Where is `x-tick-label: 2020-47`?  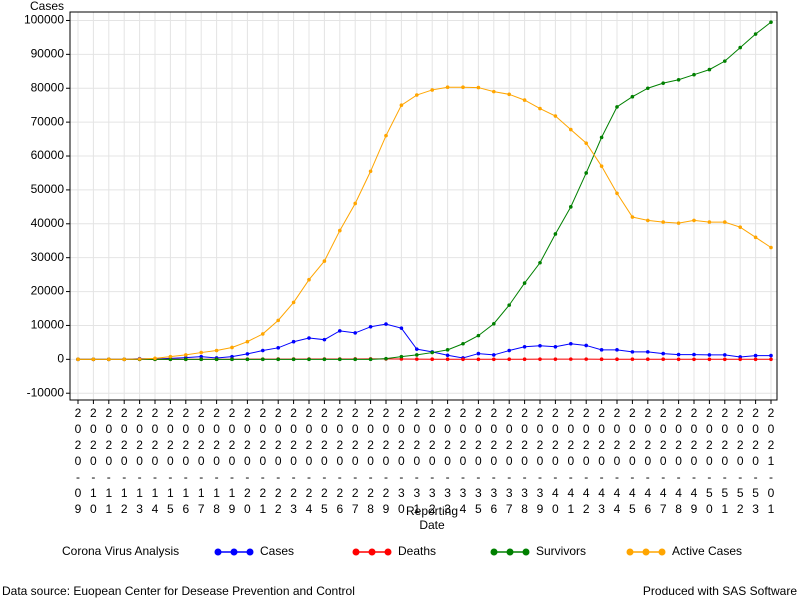 x-tick-label: 2020-47 is located at coordinates (663, 462).